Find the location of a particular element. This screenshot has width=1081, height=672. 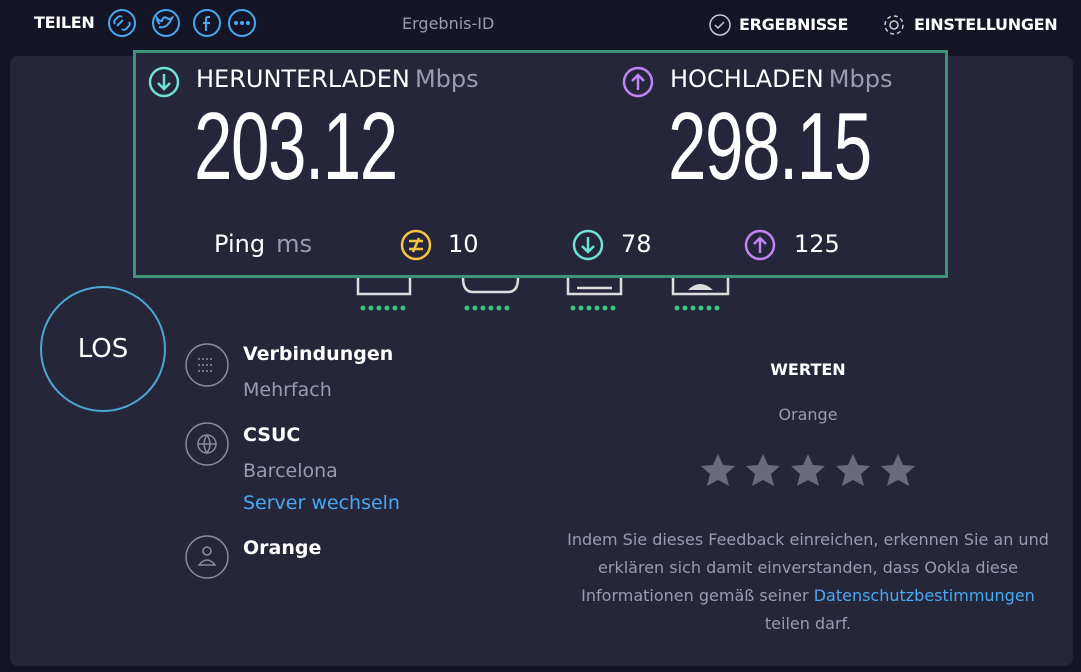

upload-ping: 125 is located at coordinates (817, 244).